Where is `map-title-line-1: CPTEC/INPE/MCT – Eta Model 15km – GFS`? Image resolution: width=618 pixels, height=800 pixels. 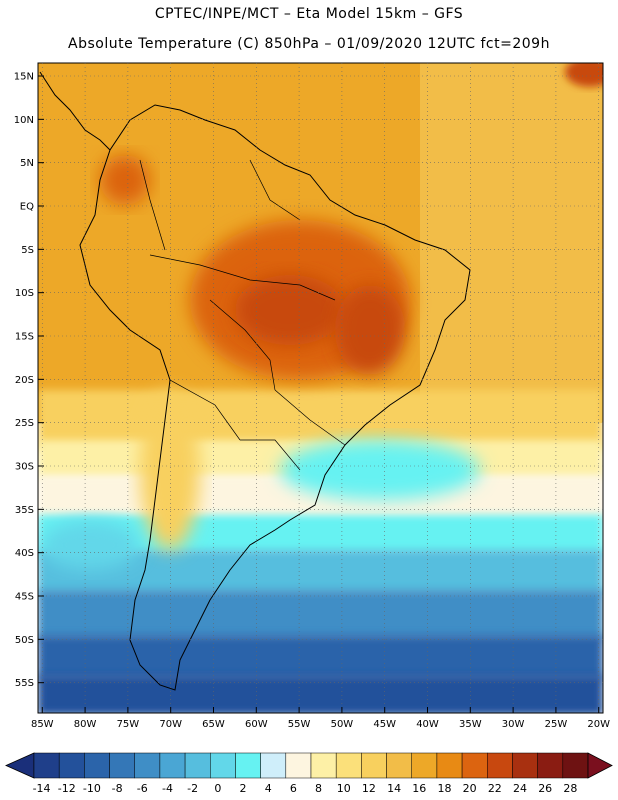
map-title-line-1: CPTEC/INPE/MCT – Eta Model 15km – GFS is located at coordinates (309, 14).